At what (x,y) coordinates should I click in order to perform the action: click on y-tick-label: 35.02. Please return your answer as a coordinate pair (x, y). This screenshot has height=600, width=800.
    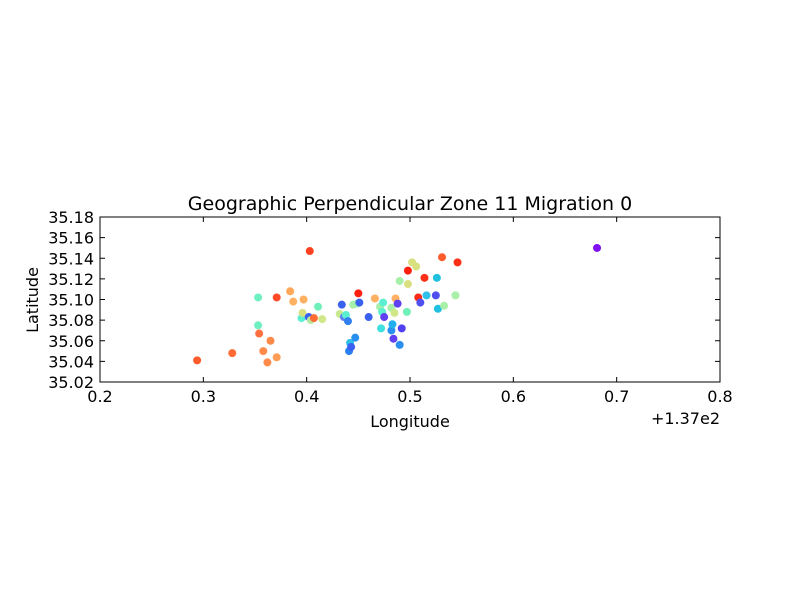
    Looking at the image, I should click on (71, 382).